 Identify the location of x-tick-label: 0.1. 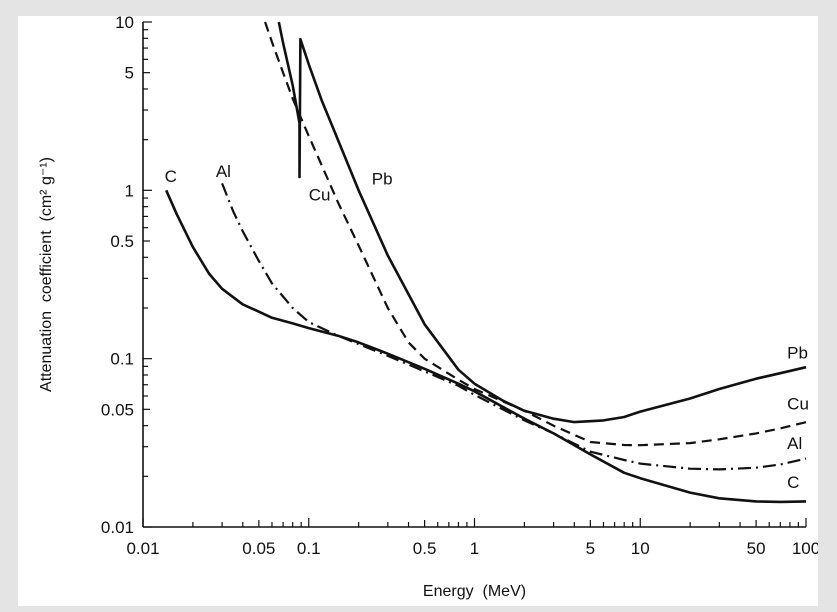
(309, 548).